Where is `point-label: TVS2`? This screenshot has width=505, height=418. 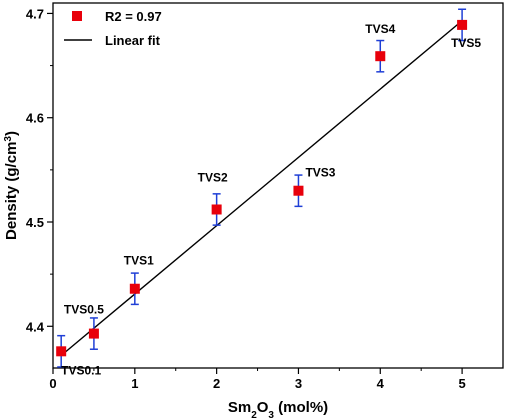 point-label: TVS2 is located at coordinates (213, 177).